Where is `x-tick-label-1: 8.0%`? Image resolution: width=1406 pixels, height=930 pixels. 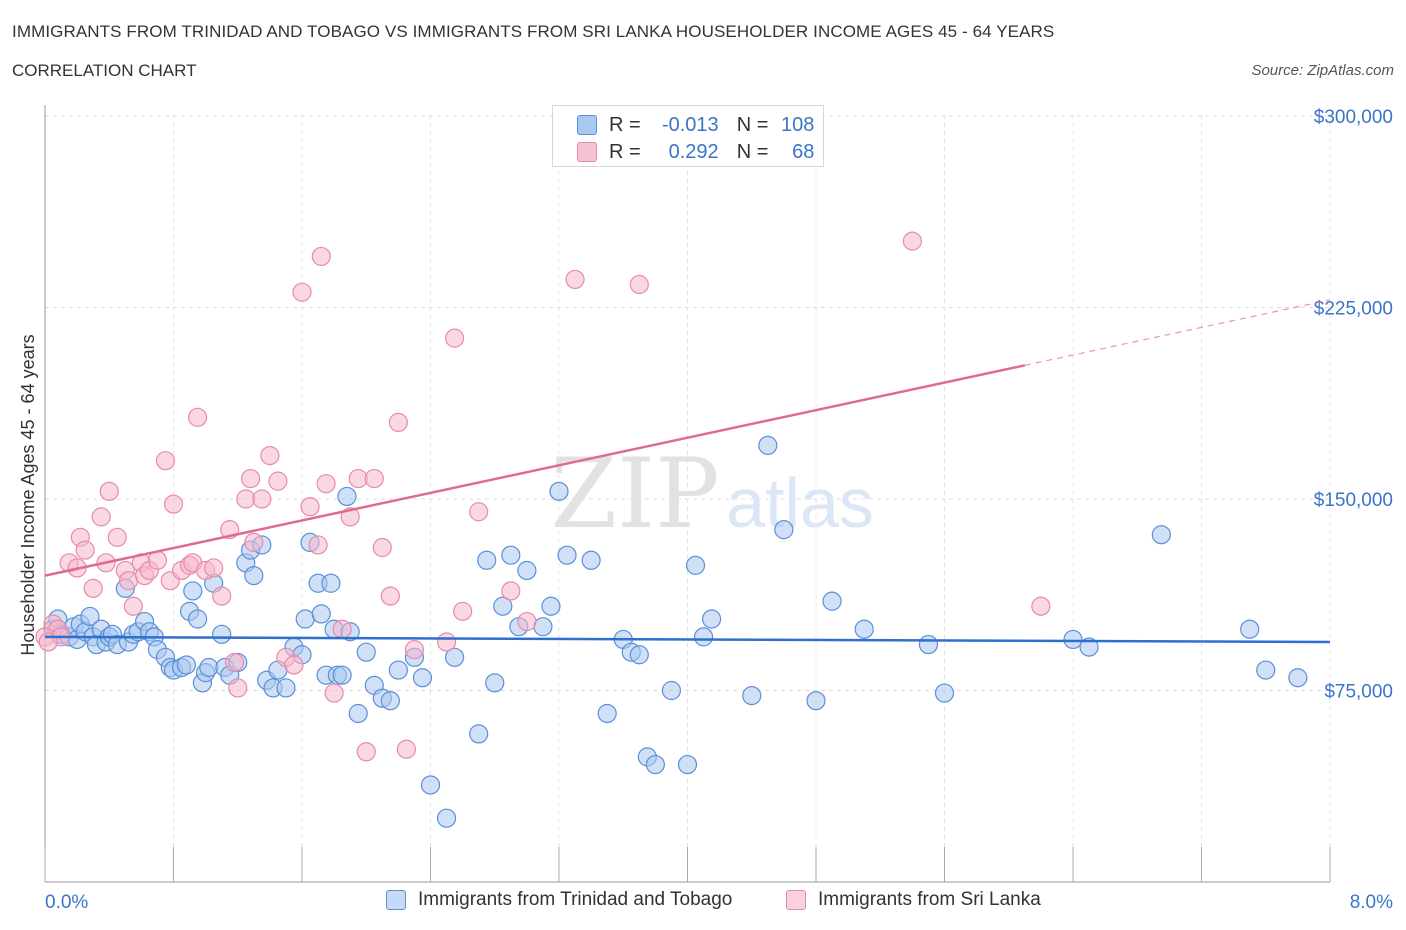
x-tick-label-1: 8.0% is located at coordinates (1371, 902).